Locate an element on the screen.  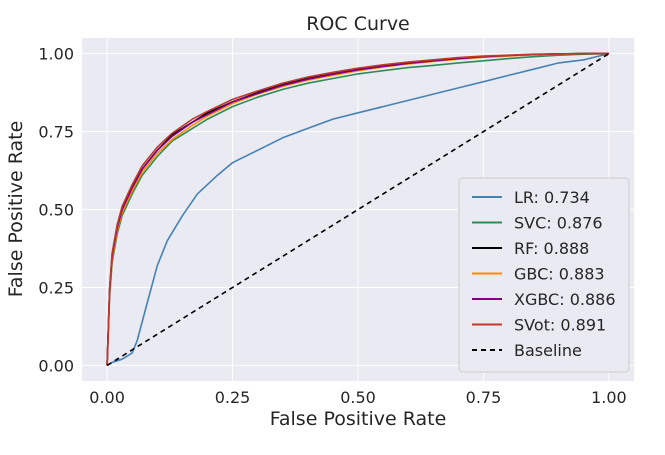
x-tick-label: 0.00 is located at coordinates (107, 397).